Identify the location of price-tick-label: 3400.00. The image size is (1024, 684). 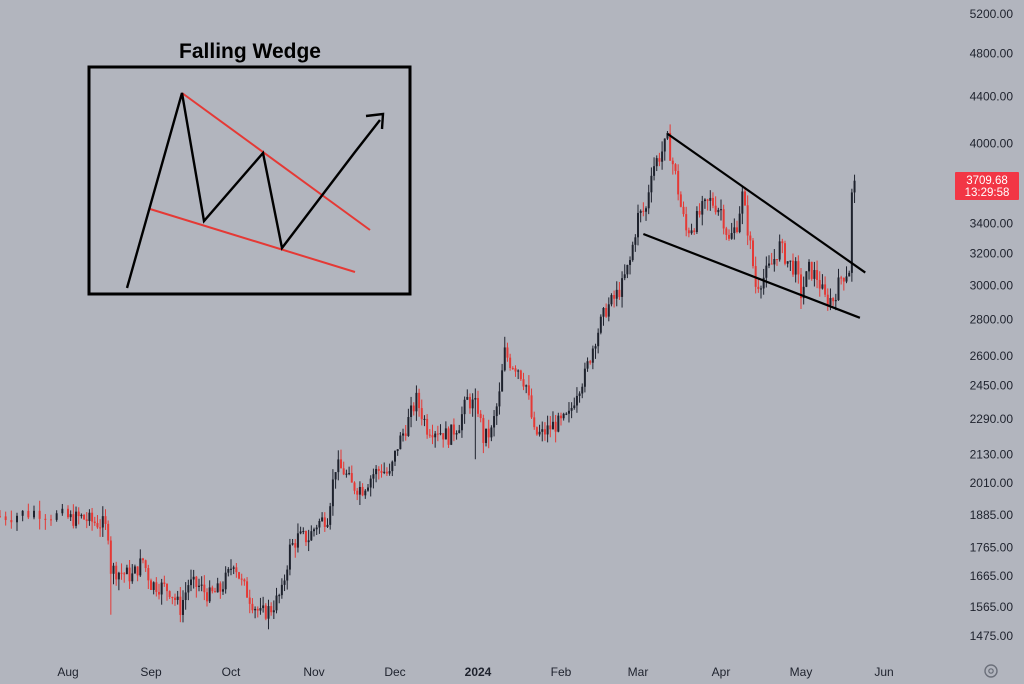
(992, 224).